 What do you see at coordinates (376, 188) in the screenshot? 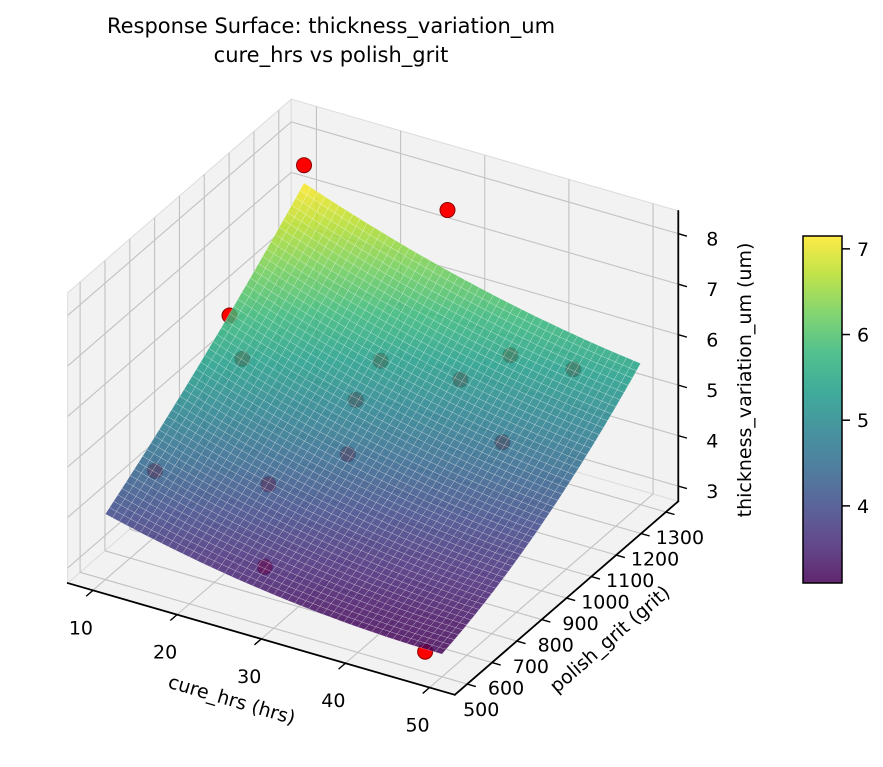
I see `scatter-points` at bounding box center [376, 188].